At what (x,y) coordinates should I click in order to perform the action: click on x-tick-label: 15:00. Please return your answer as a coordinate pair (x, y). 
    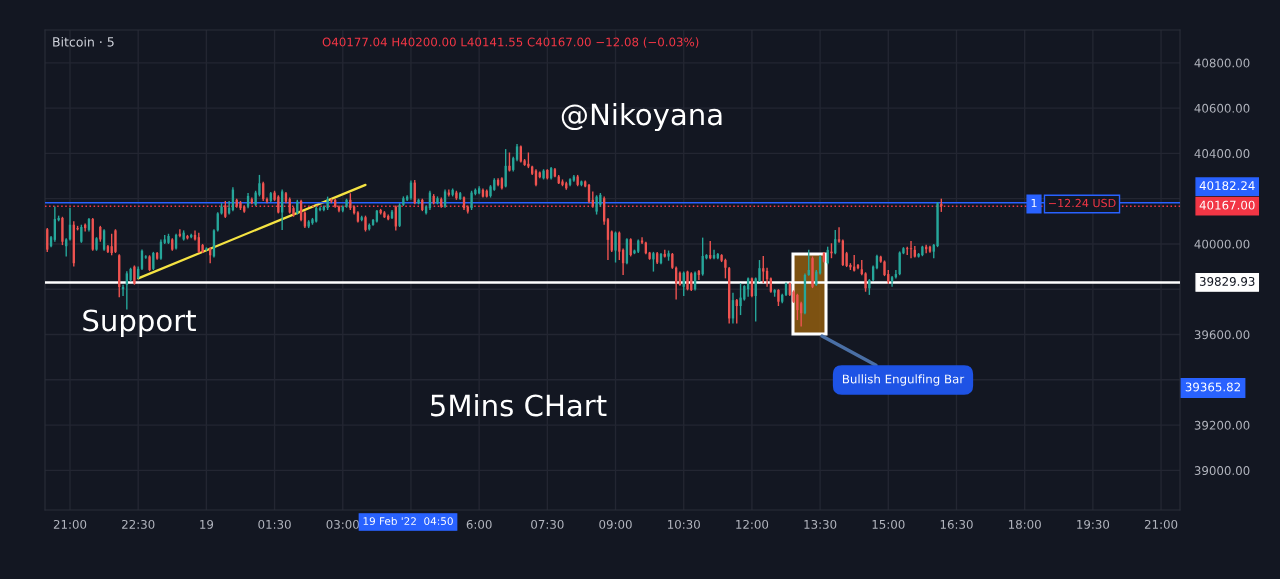
    Looking at the image, I should click on (888, 524).